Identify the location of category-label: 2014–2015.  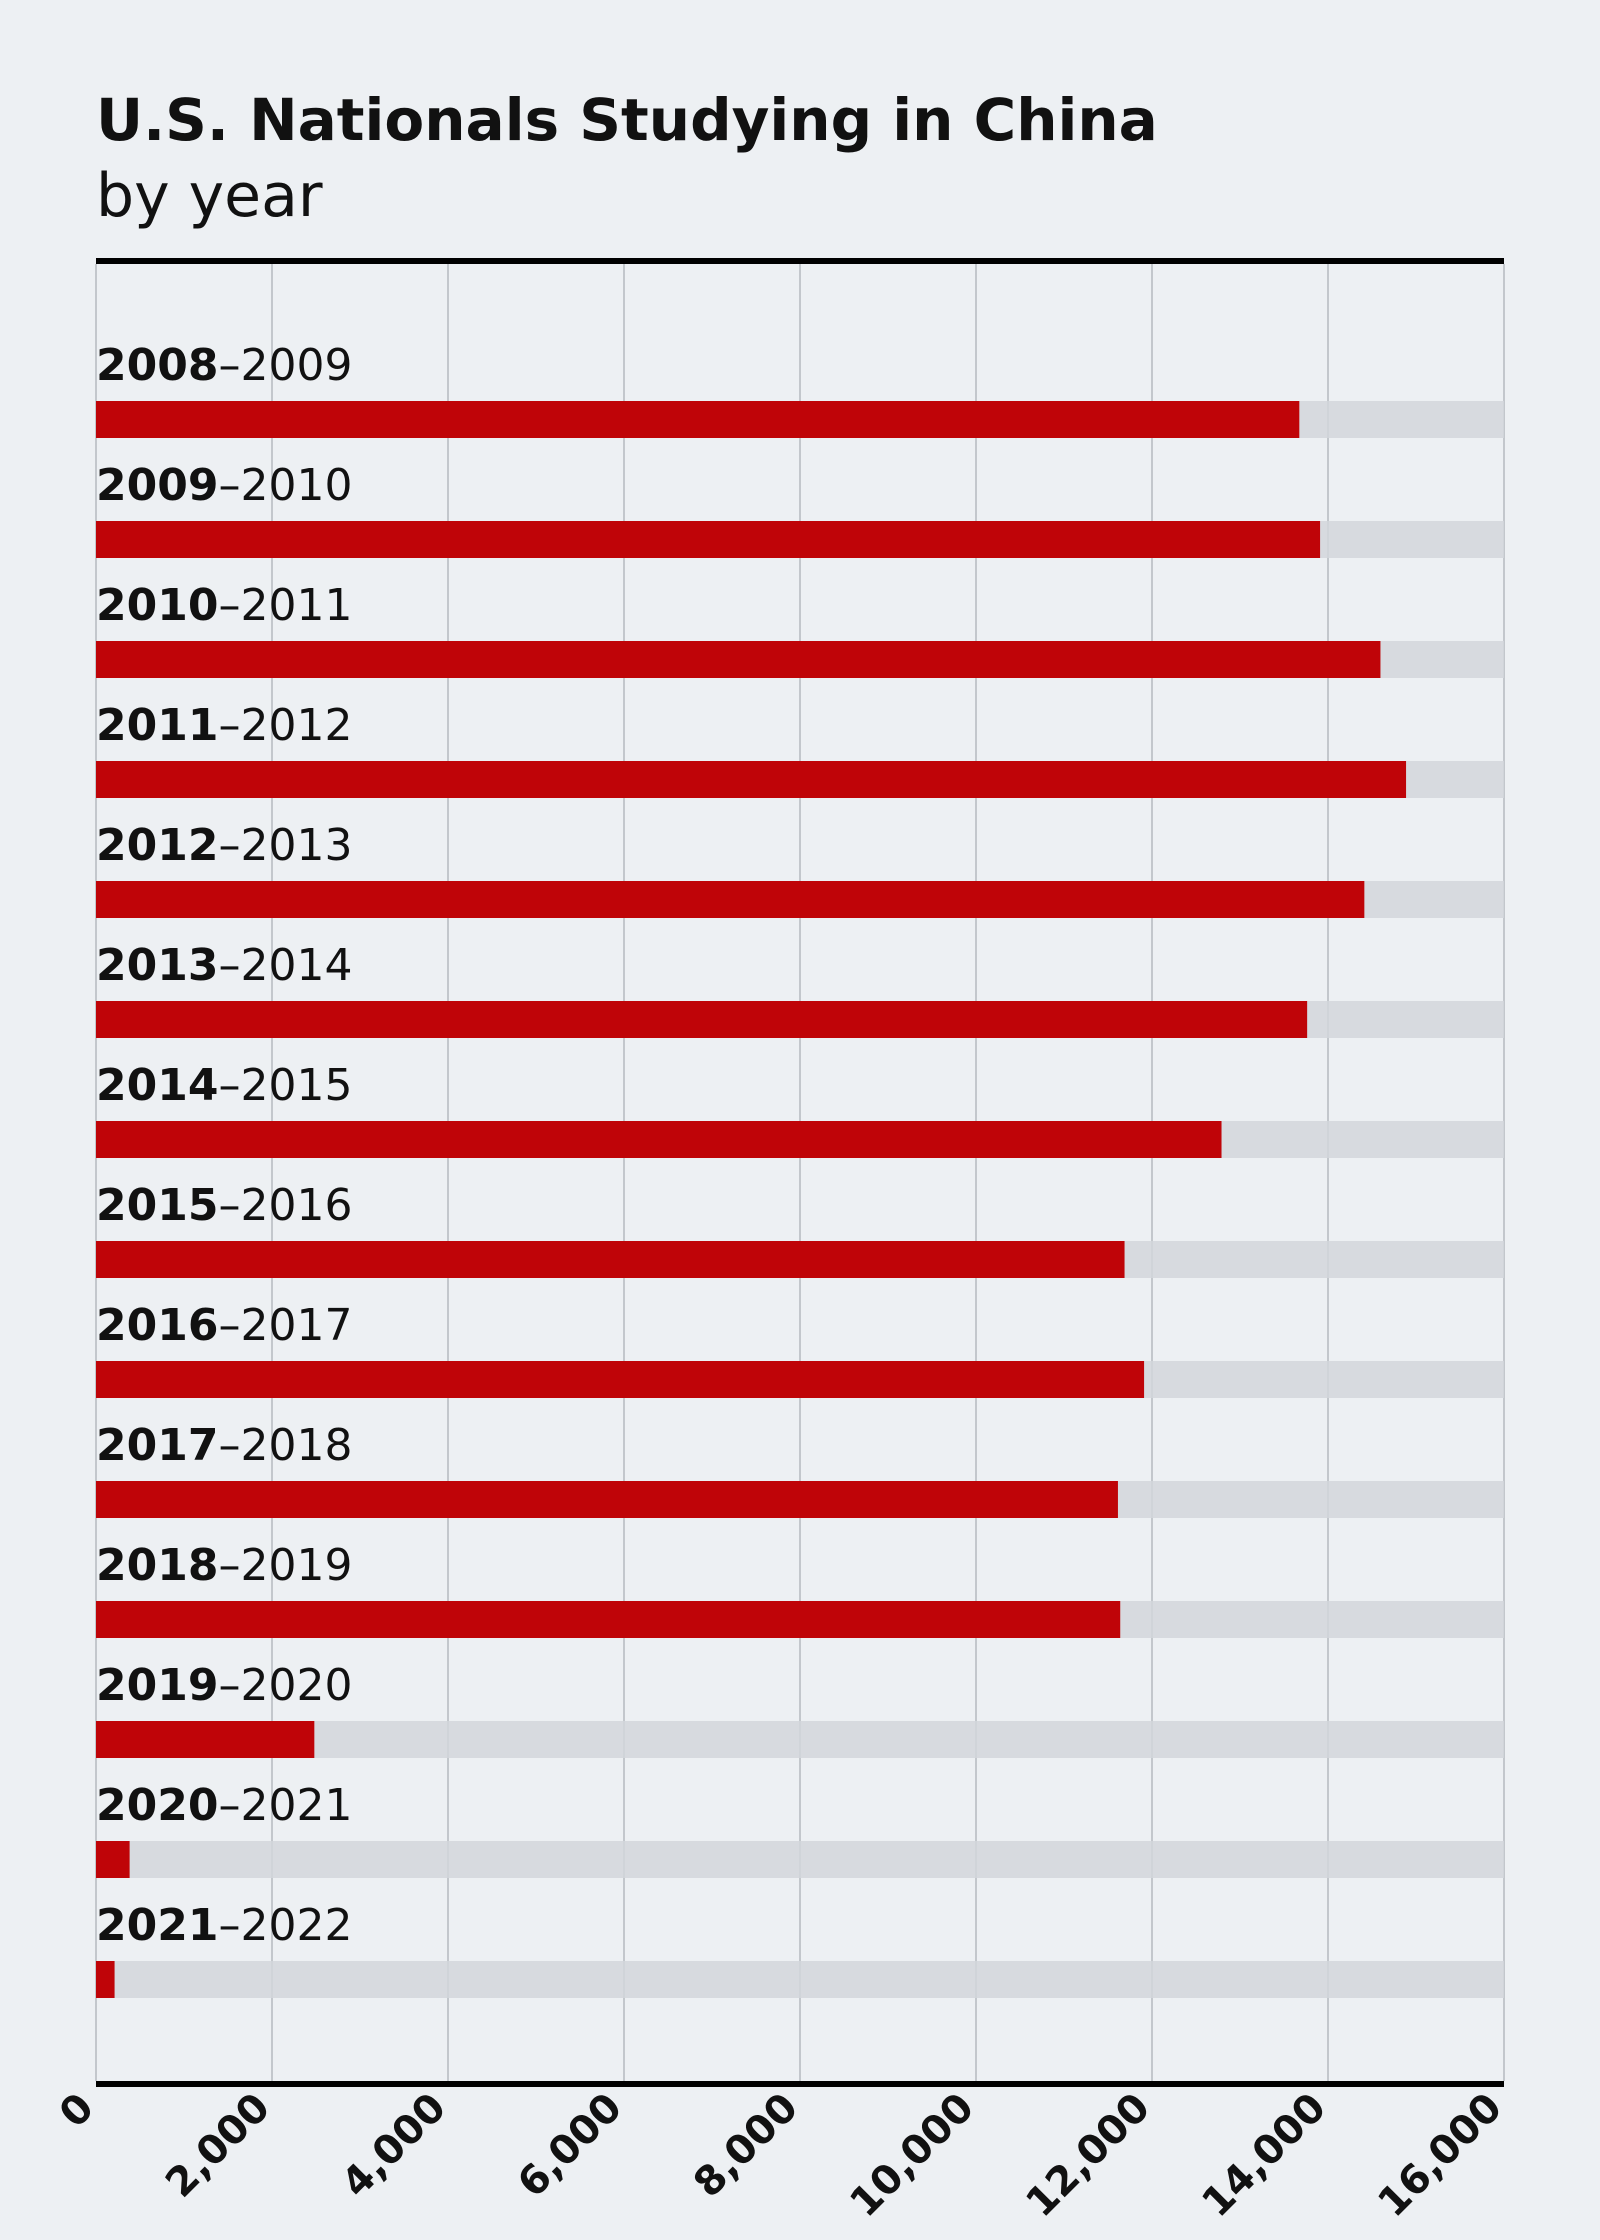
(224, 1085).